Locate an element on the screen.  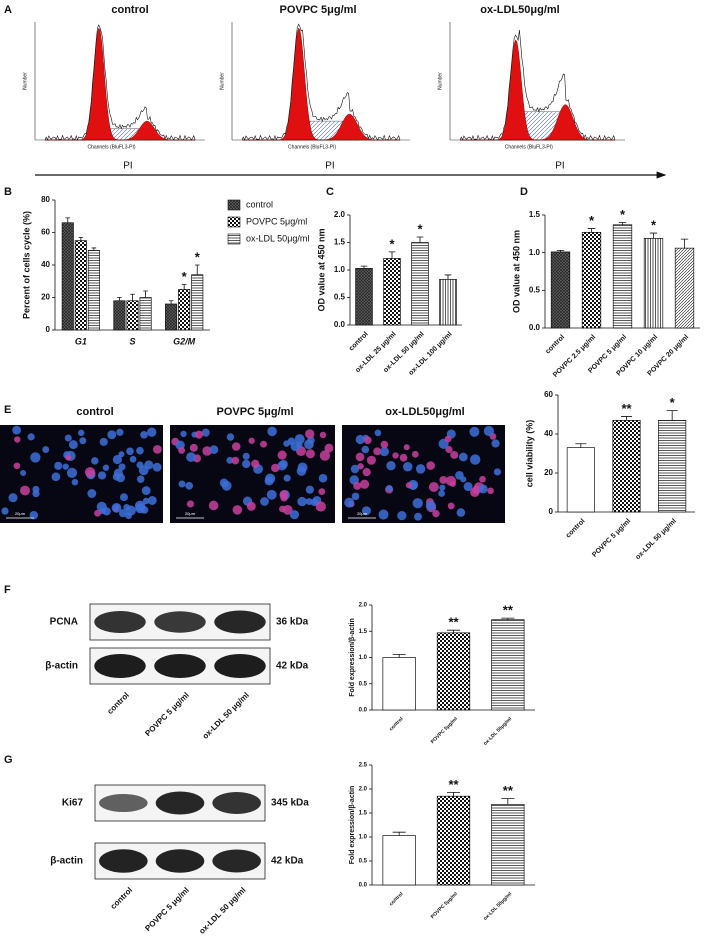
significance: ** is located at coordinates (508, 790).